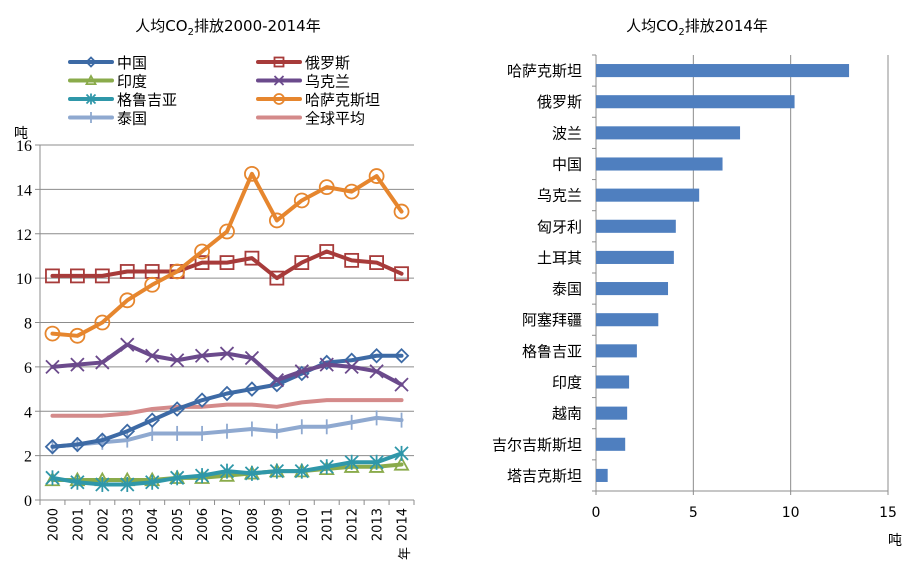 The image size is (912, 578). I want to click on line-chart-x-tick-label: 2009, so click(278, 524).